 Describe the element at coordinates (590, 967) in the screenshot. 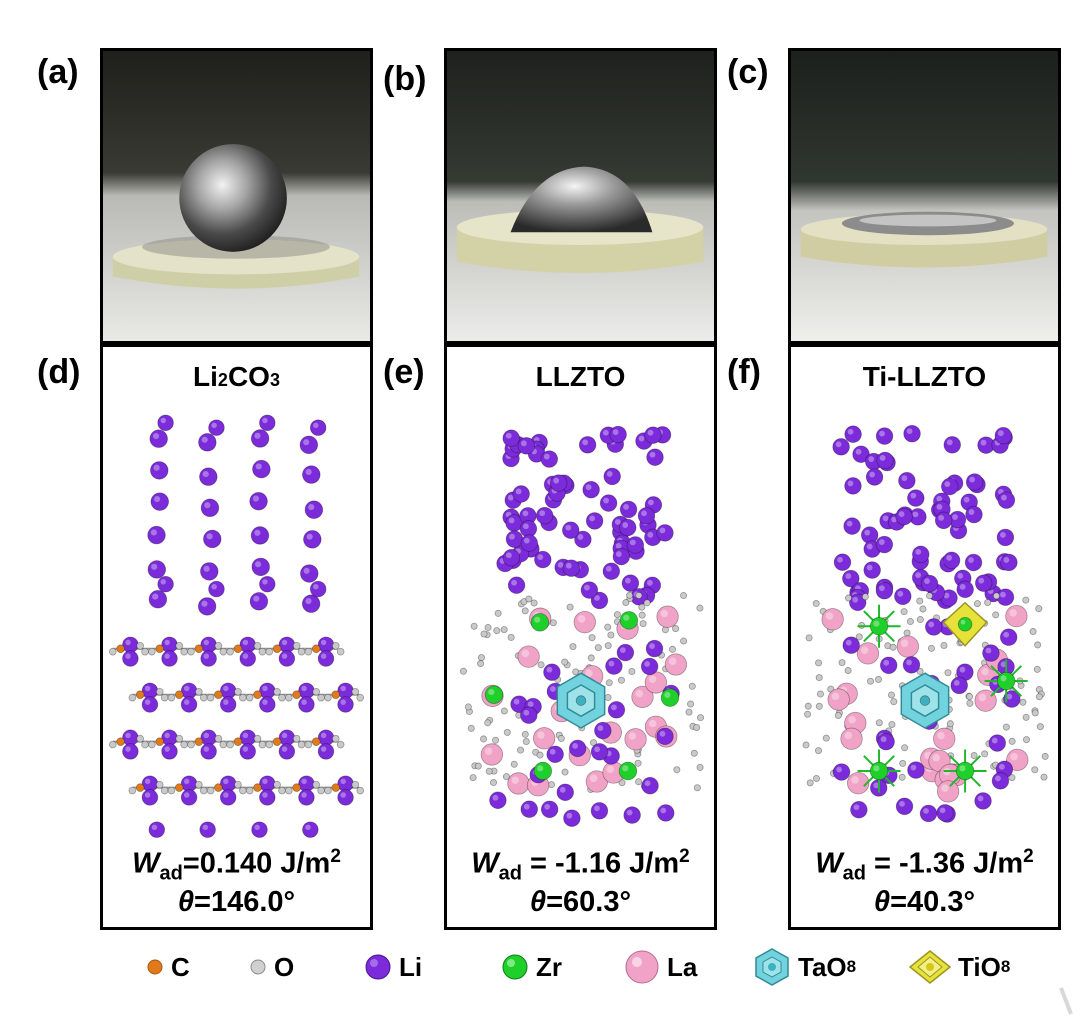

I see `atom-legend: C O Li Zr La TaO 8 TiO 8` at that location.